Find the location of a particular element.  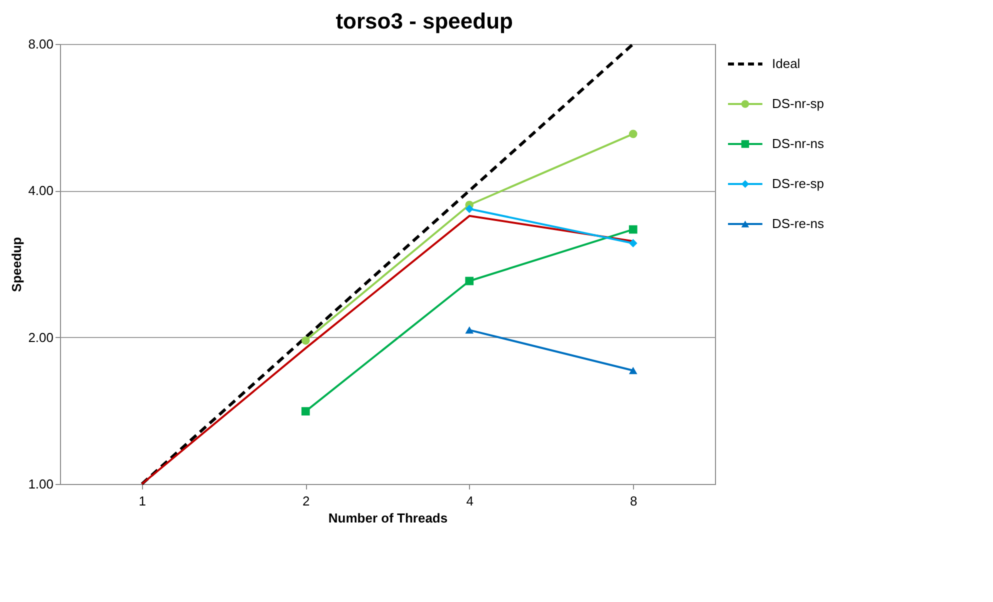

x-axis-title: Number of Threads is located at coordinates (388, 518).